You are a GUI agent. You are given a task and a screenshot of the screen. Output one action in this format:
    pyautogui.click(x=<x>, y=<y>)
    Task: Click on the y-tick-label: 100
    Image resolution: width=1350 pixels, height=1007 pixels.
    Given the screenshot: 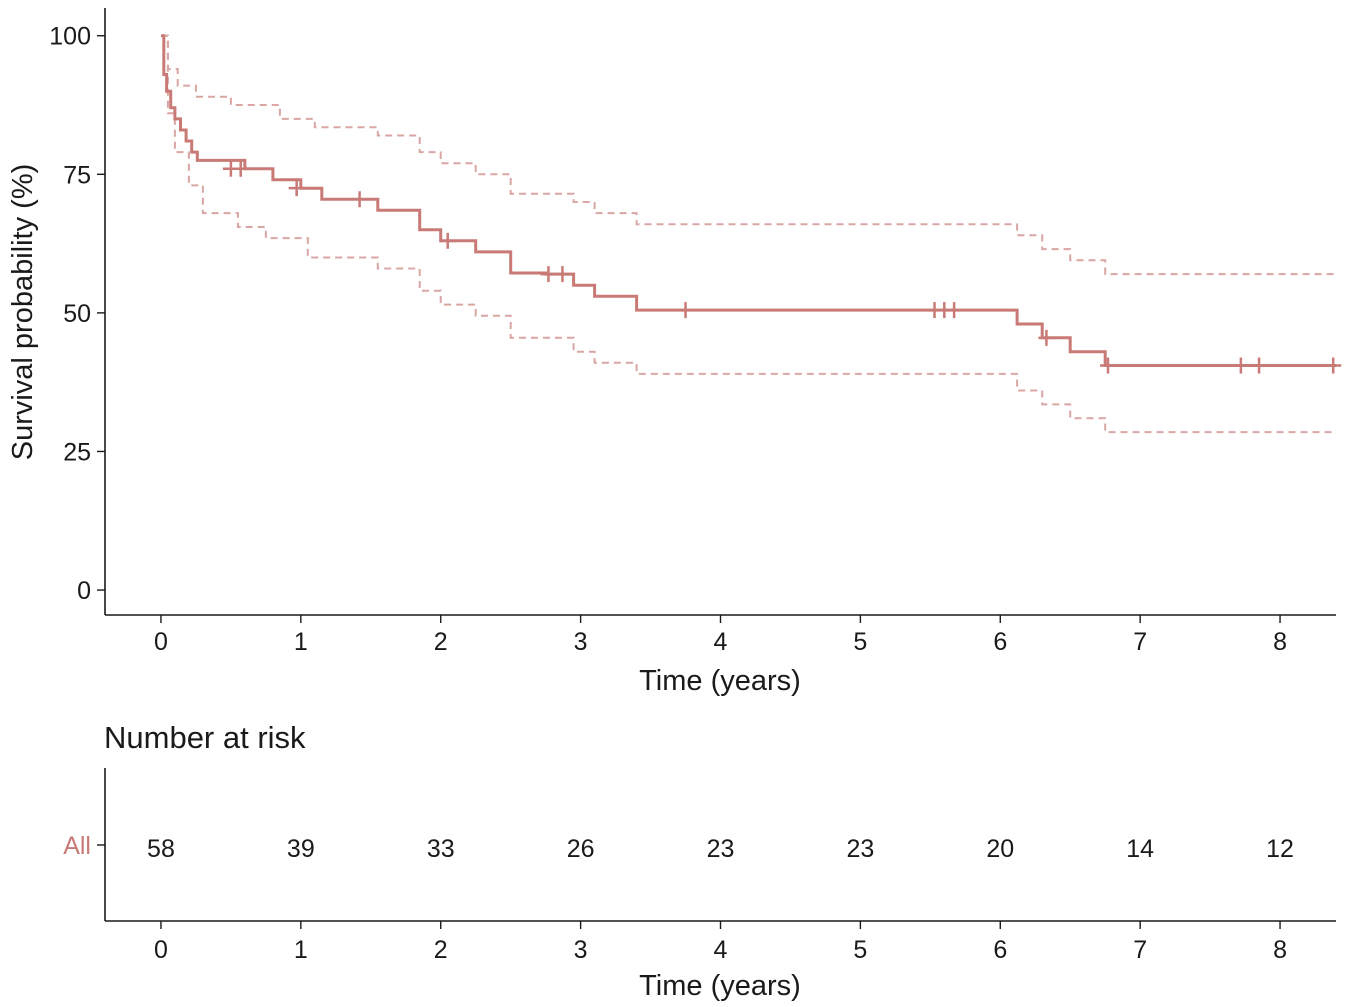 What is the action you would take?
    pyautogui.click(x=70, y=37)
    